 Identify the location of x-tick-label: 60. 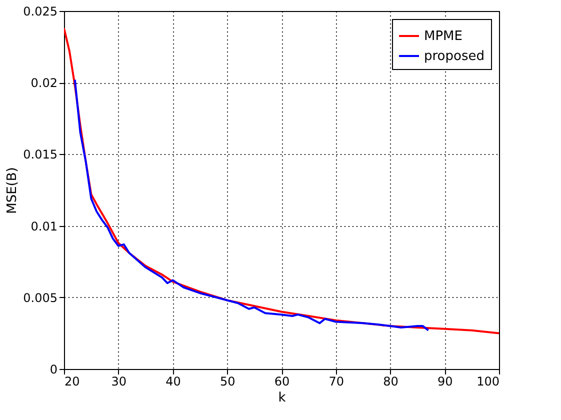
(282, 381).